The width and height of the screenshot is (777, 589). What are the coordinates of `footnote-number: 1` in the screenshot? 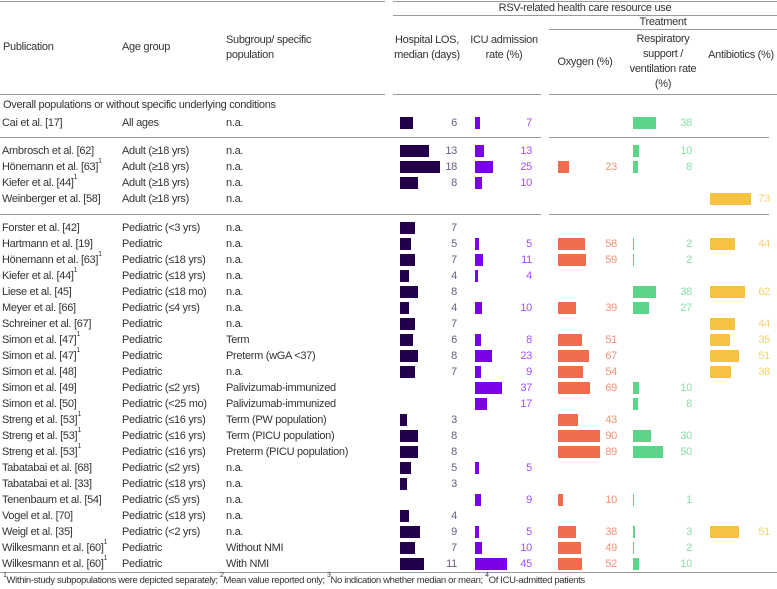 It's located at (5, 575).